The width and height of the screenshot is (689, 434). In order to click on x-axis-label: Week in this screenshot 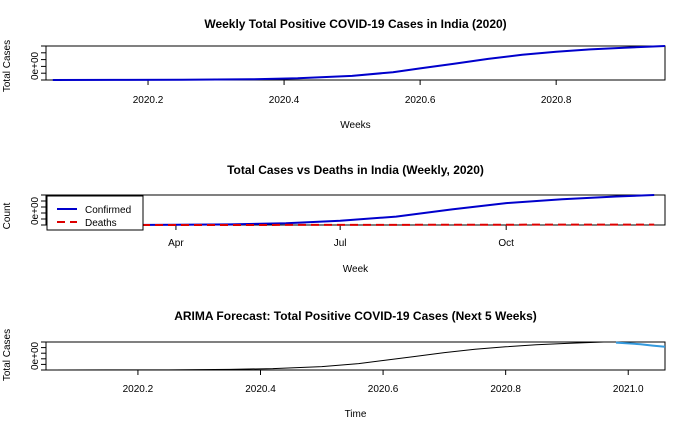, I will do `click(356, 269)`.